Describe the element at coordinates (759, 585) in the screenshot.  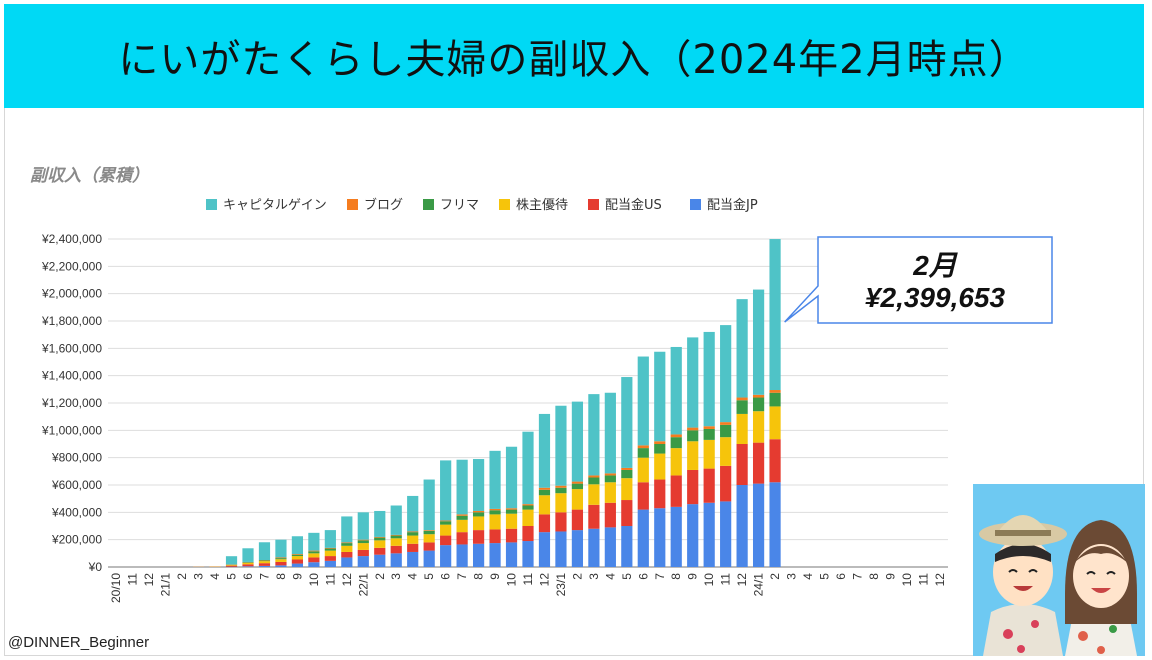
I see `x-tick-label: 24/1` at that location.